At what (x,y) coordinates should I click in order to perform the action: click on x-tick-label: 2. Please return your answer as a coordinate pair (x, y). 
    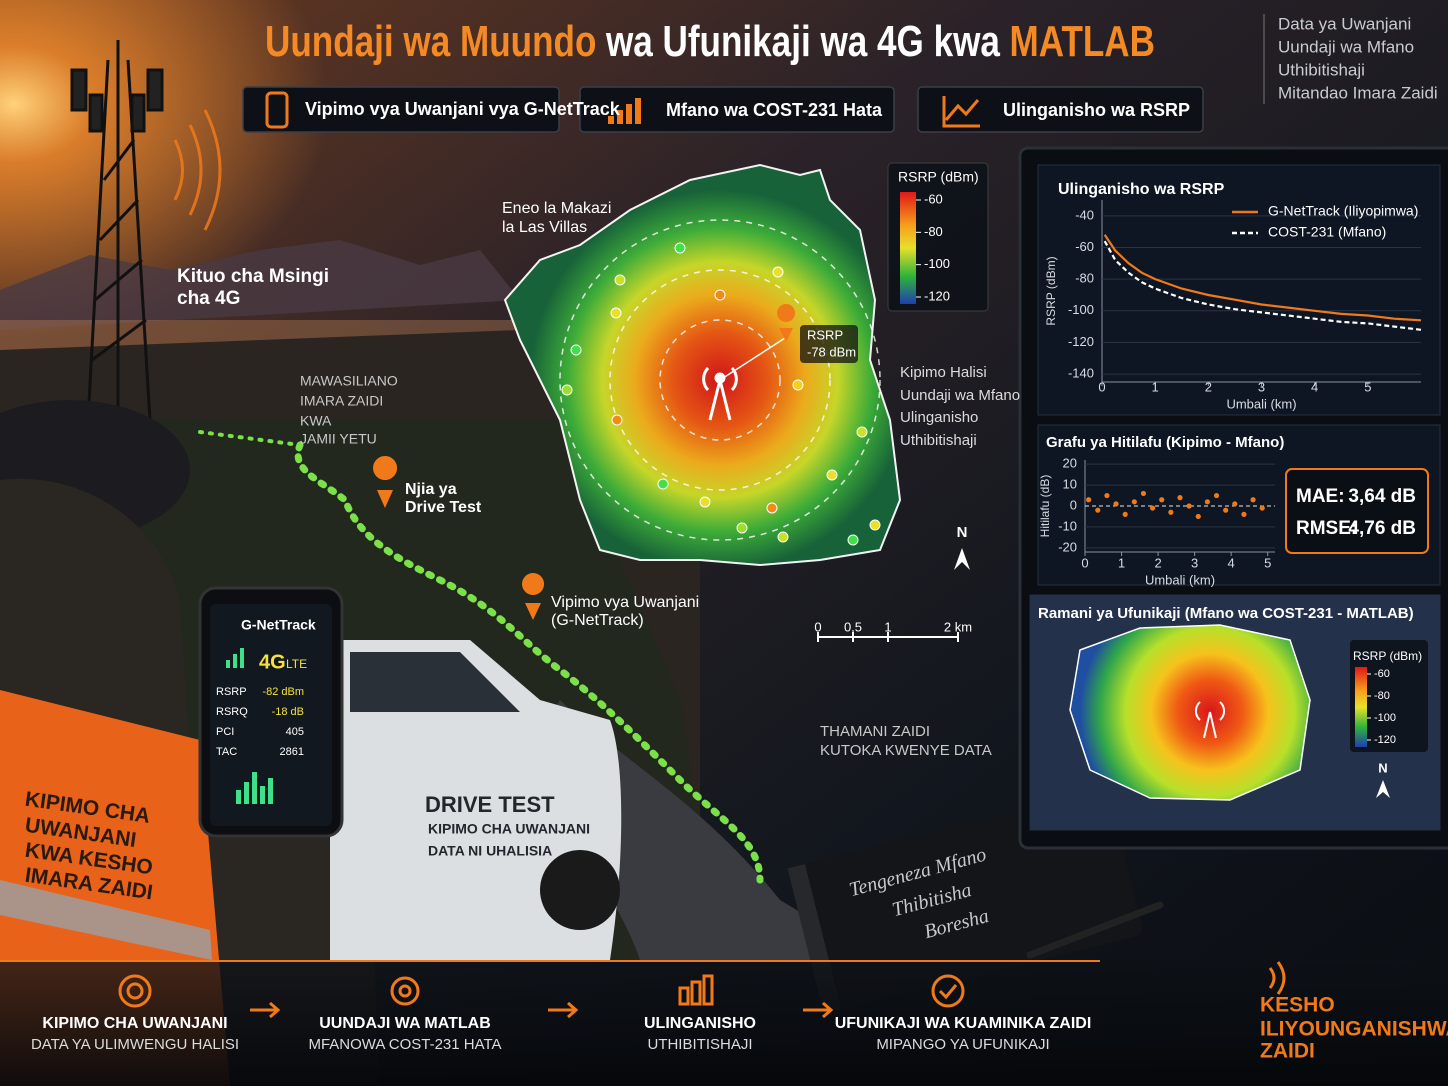
    Looking at the image, I should click on (1208, 386).